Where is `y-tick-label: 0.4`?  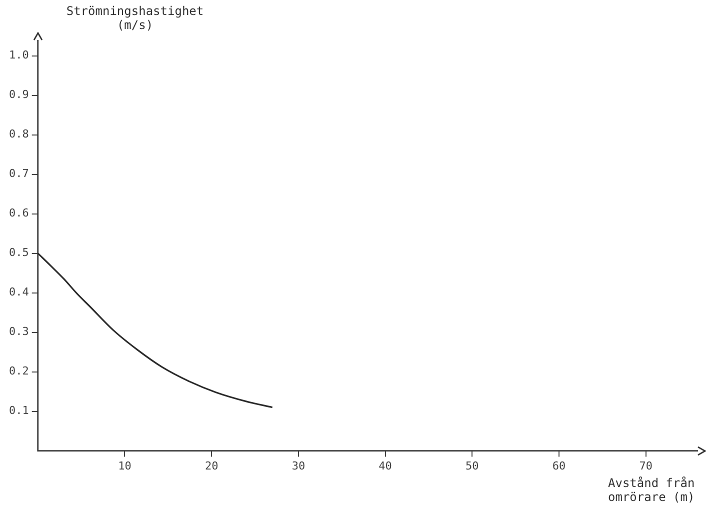 y-tick-label: 0.4 is located at coordinates (19, 292).